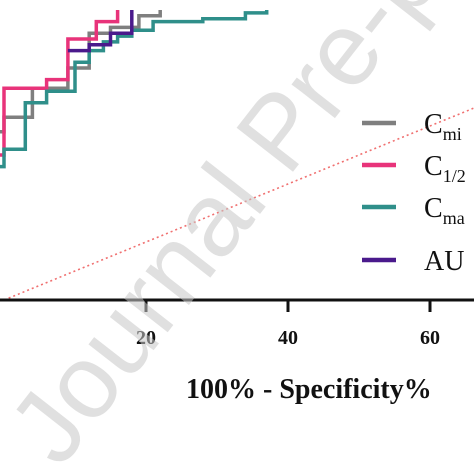 The width and height of the screenshot is (474, 474). I want to click on x-tick-label-1: 40, so click(288, 338).